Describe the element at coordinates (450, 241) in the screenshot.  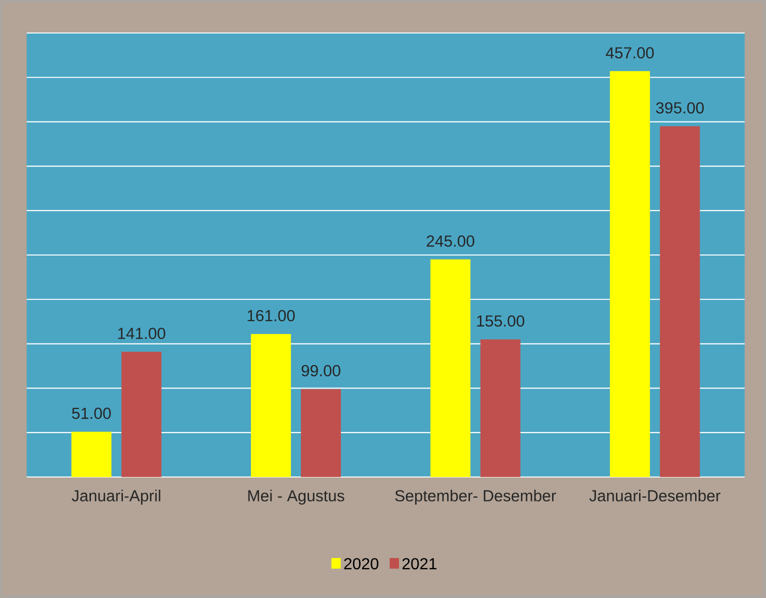
I see `data-label: 245.00` at that location.